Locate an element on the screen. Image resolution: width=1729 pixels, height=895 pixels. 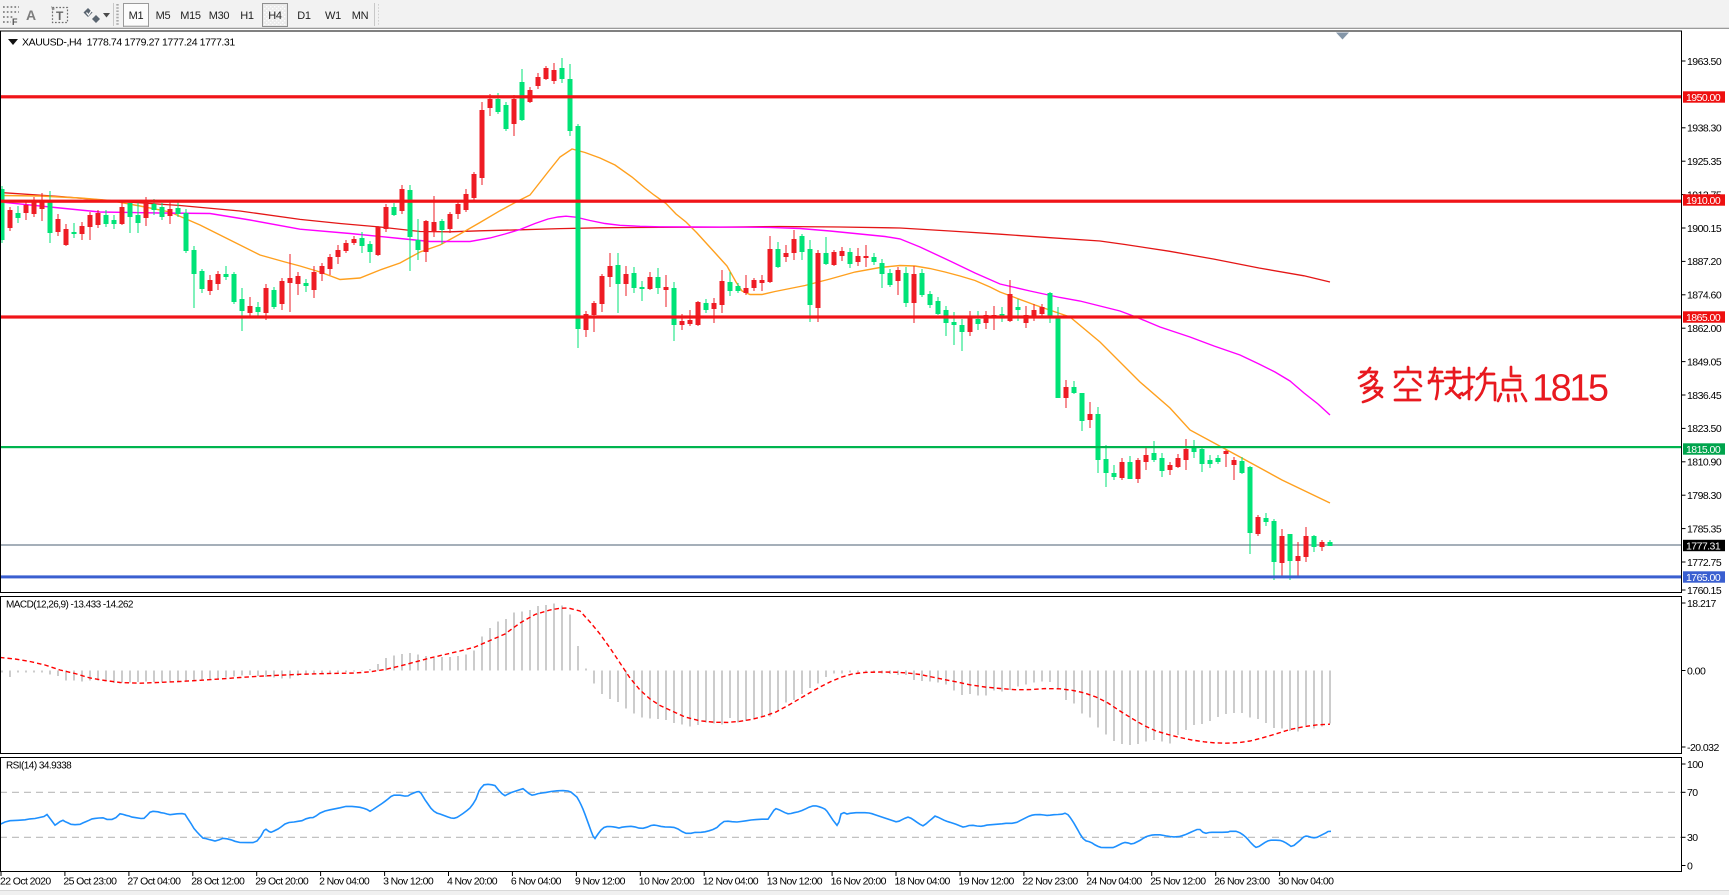
svg-text: 1823.50 is located at coordinates (1704, 429).